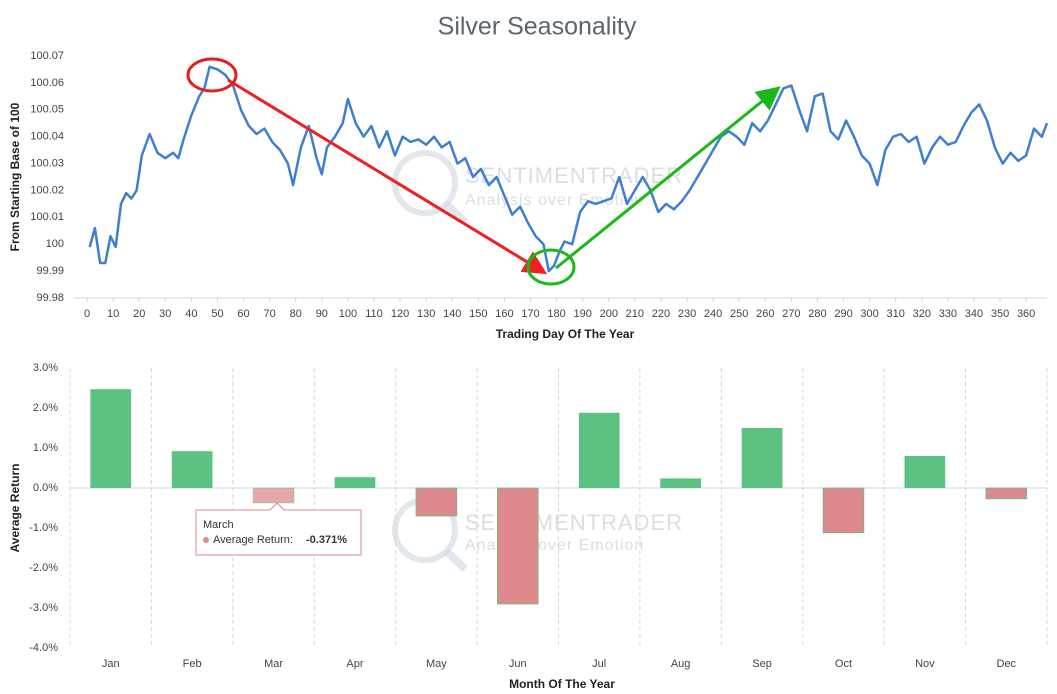 This screenshot has height=694, width=1057. I want to click on y-axis-title: Average Return, so click(15, 508).